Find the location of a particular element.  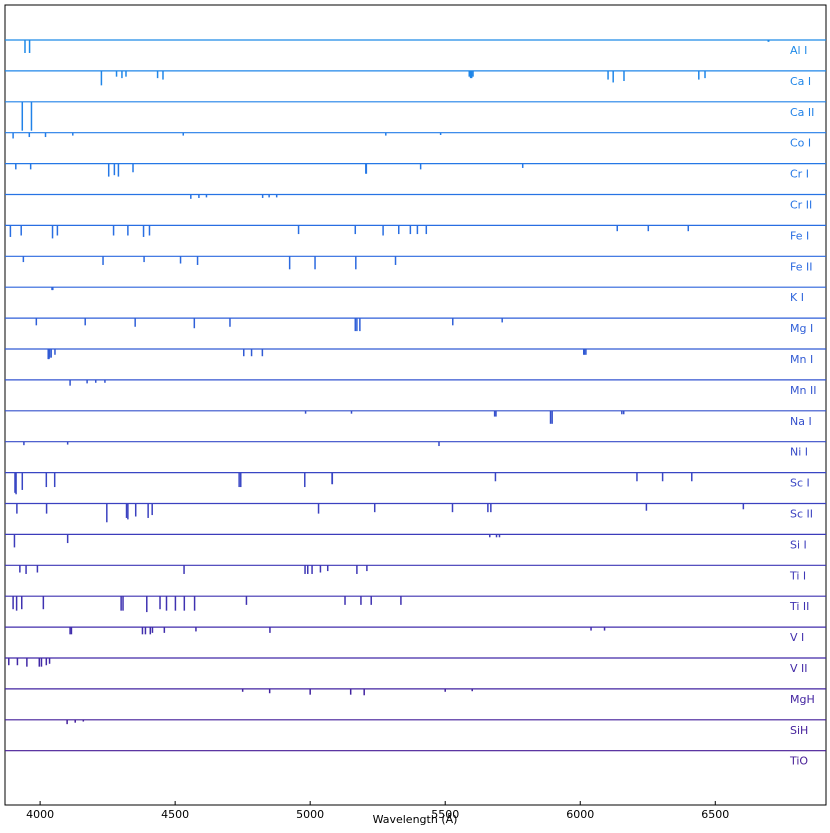

series-label: Ni I is located at coordinates (799, 452).